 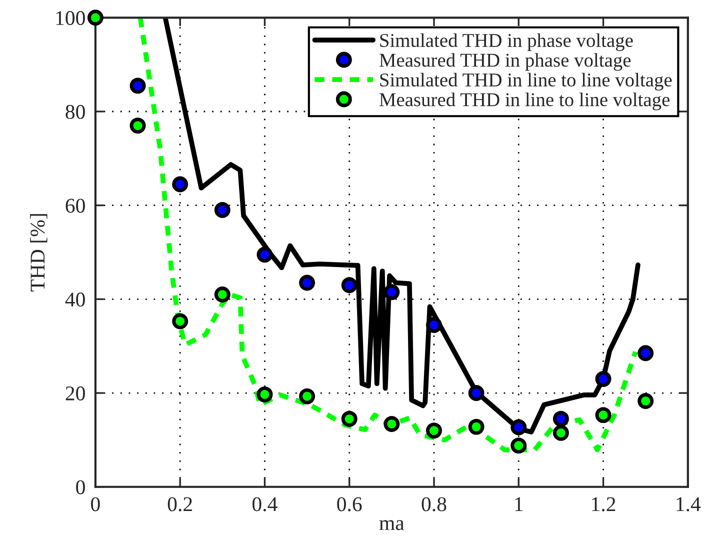 I want to click on x-axis-title: ma, so click(x=391, y=525).